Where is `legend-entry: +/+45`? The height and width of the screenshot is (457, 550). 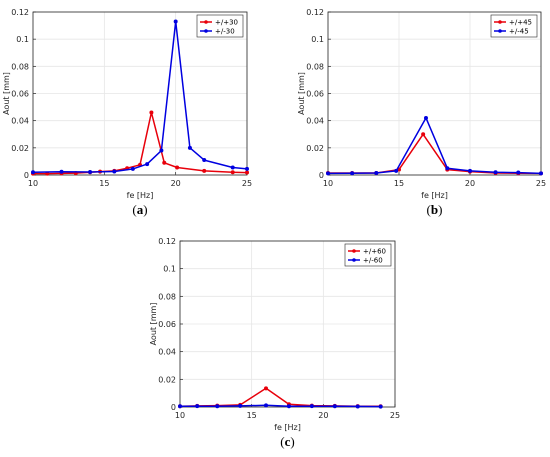 legend-entry: +/+45 is located at coordinates (520, 23).